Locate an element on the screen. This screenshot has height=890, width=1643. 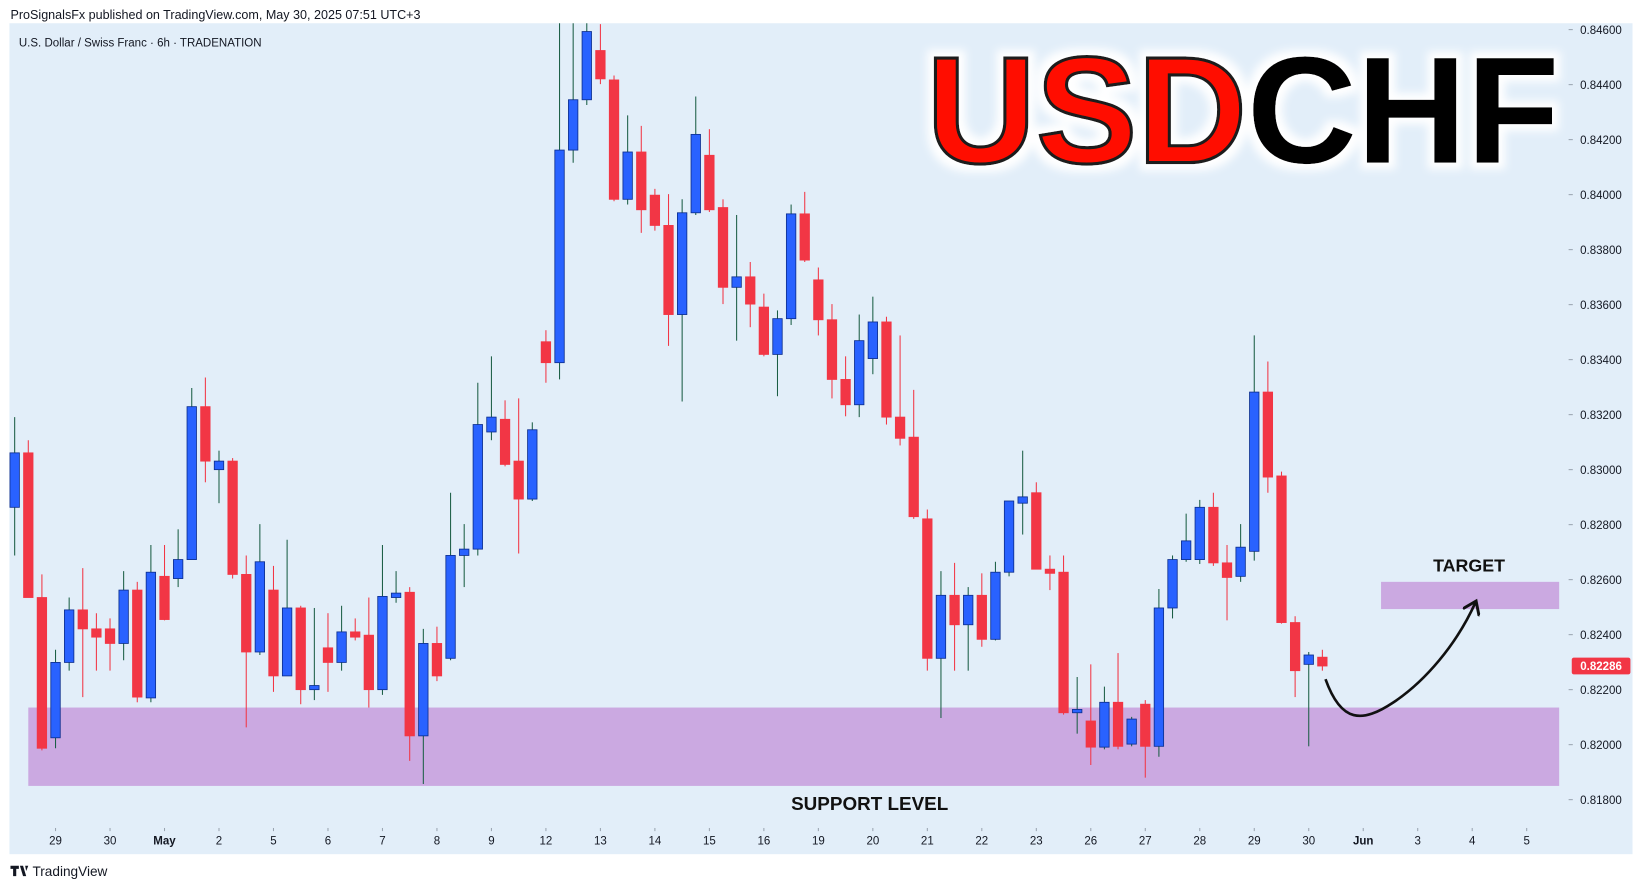
support-label: SUPPORT LEVEL is located at coordinates (869, 803).